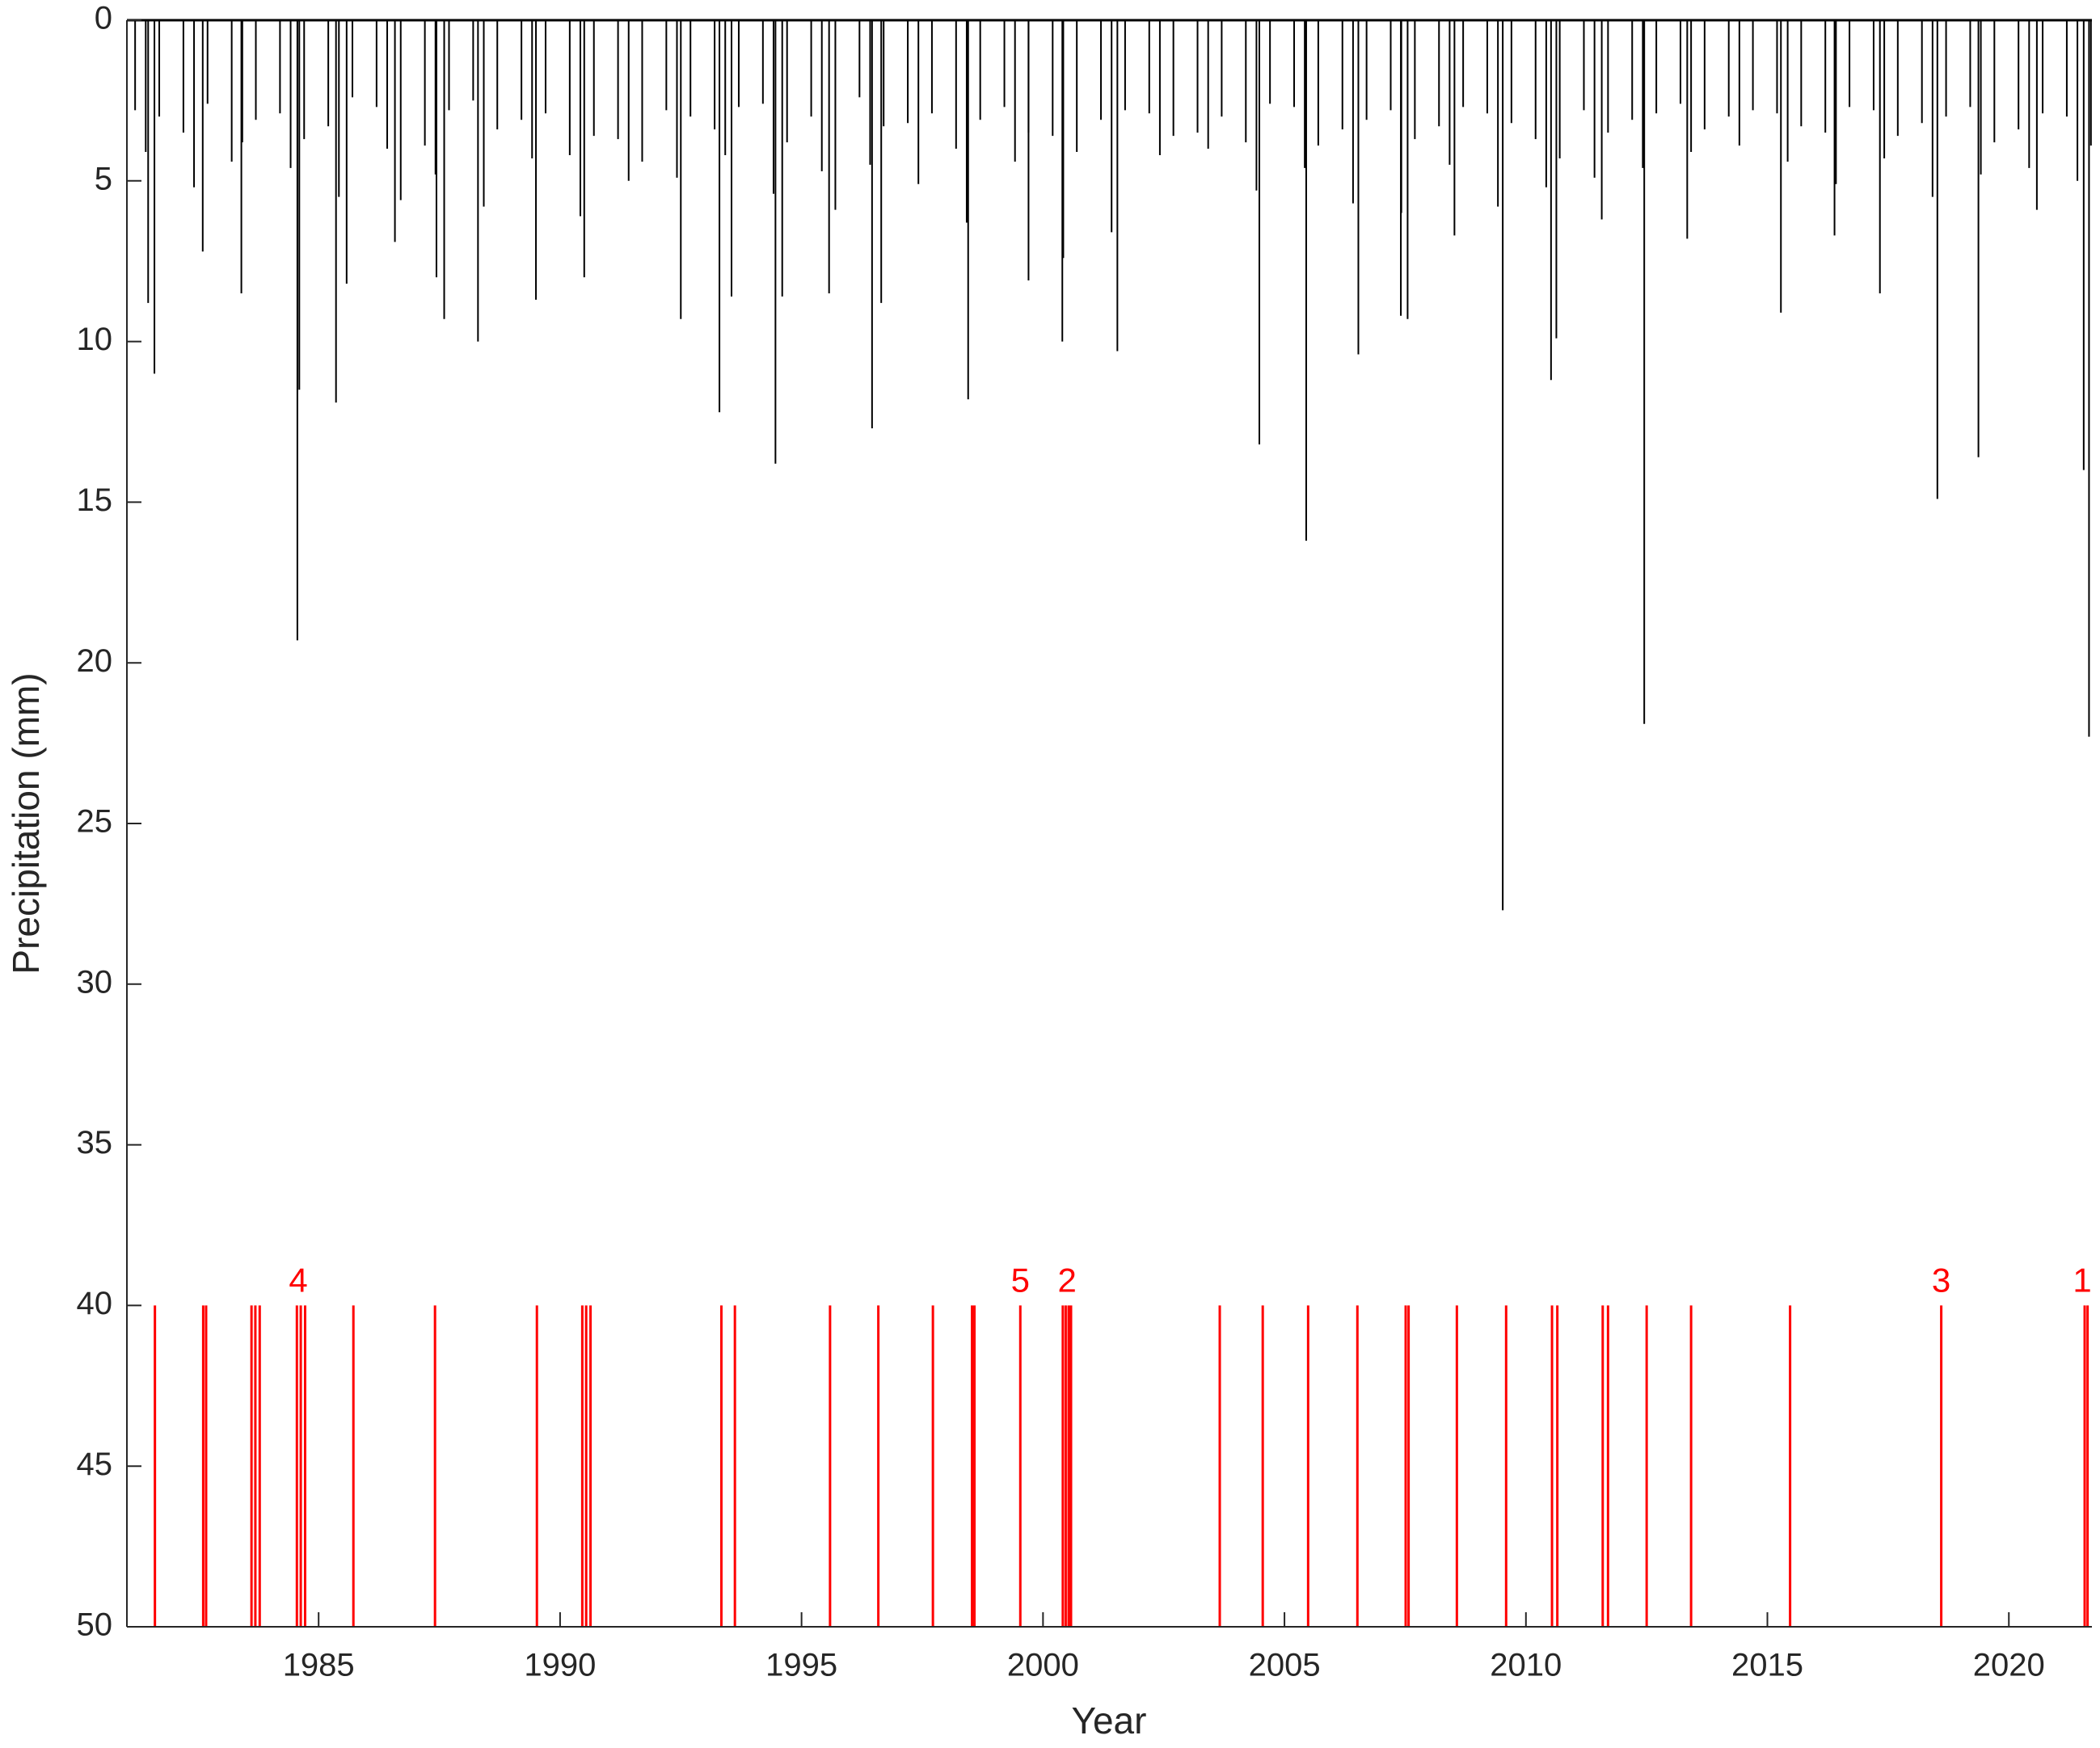 Image resolution: width=2100 pixels, height=1748 pixels. Describe the element at coordinates (103, 18) in the screenshot. I see `y-tick-label: 0` at that location.